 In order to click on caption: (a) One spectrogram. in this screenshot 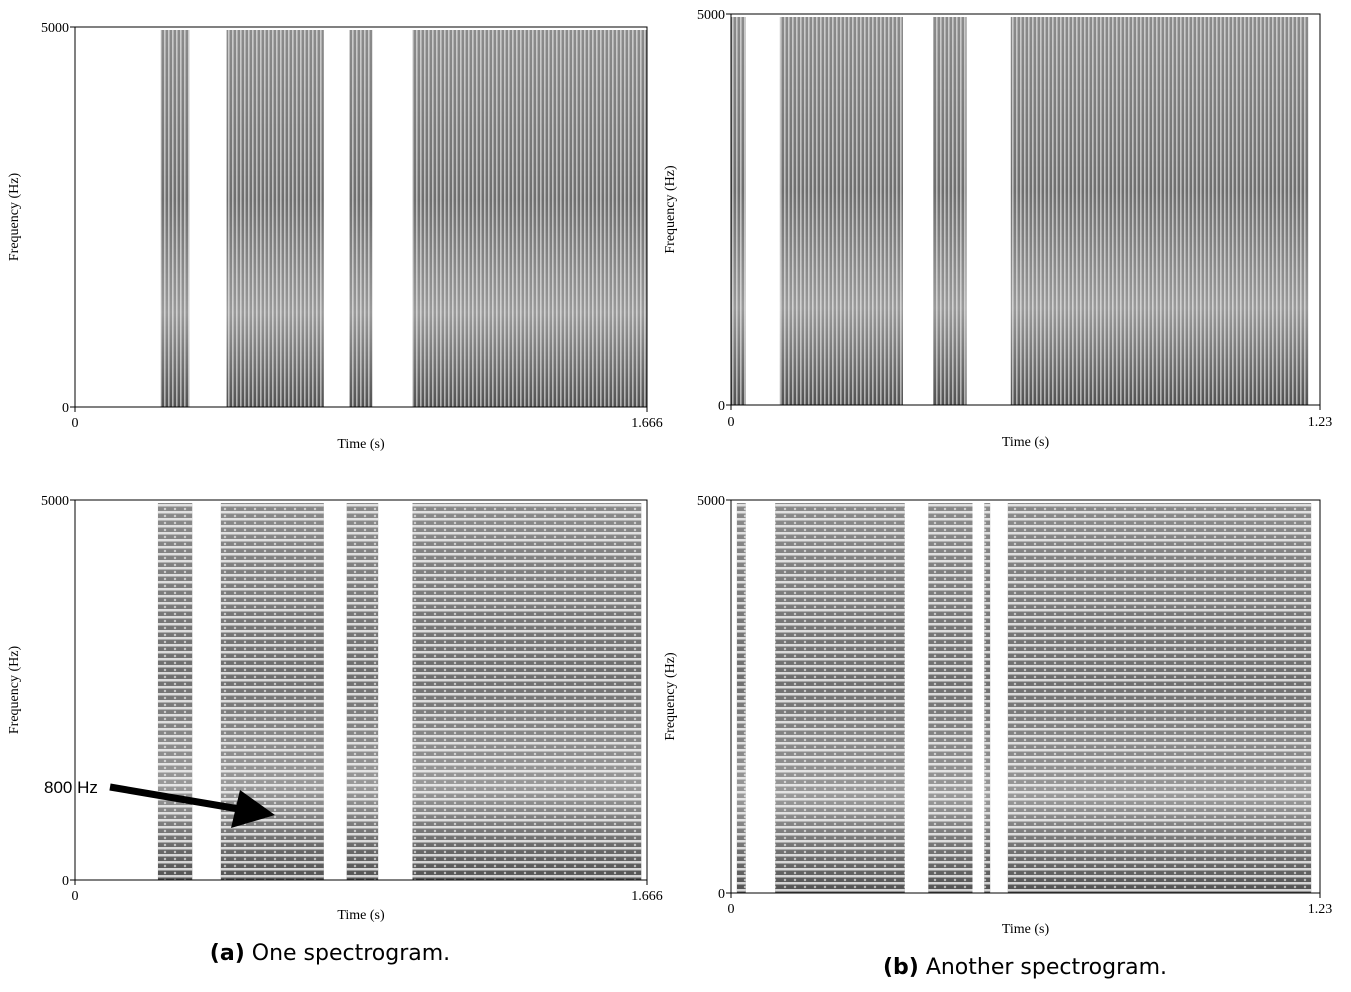, I will do `click(330, 953)`.